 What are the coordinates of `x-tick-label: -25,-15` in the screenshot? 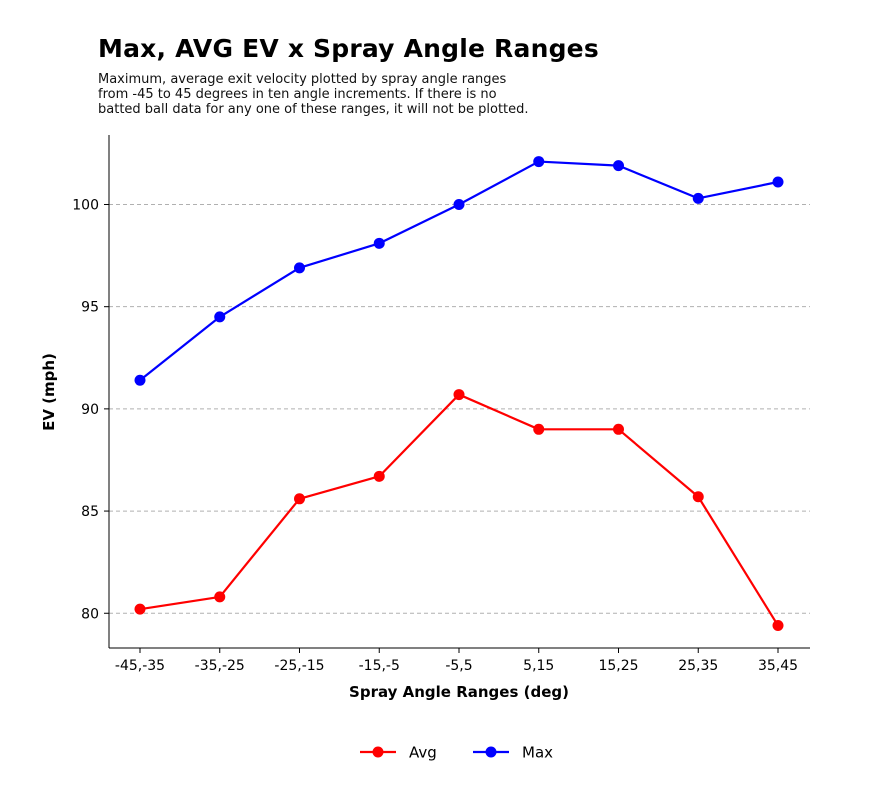 It's located at (299, 666).